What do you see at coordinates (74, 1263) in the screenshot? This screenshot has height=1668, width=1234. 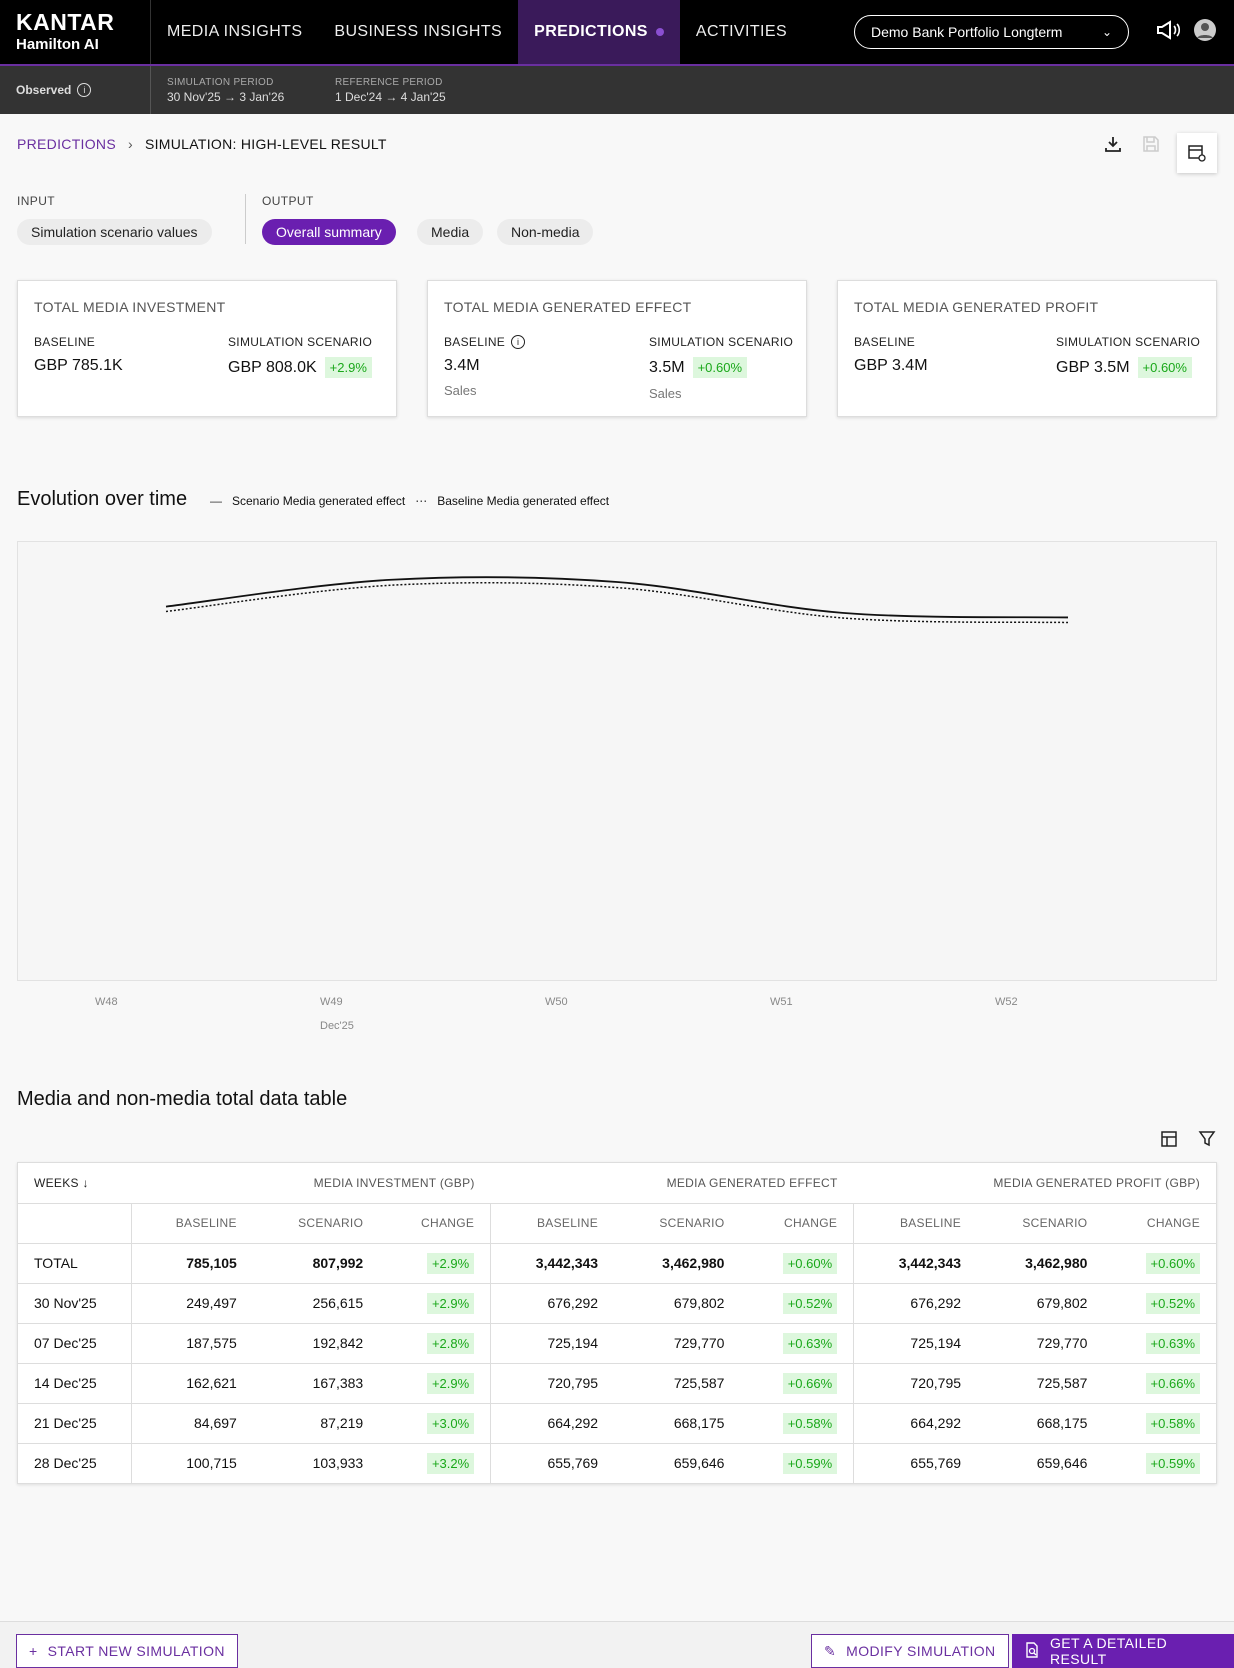 I see `week-cell: TOTAL` at bounding box center [74, 1263].